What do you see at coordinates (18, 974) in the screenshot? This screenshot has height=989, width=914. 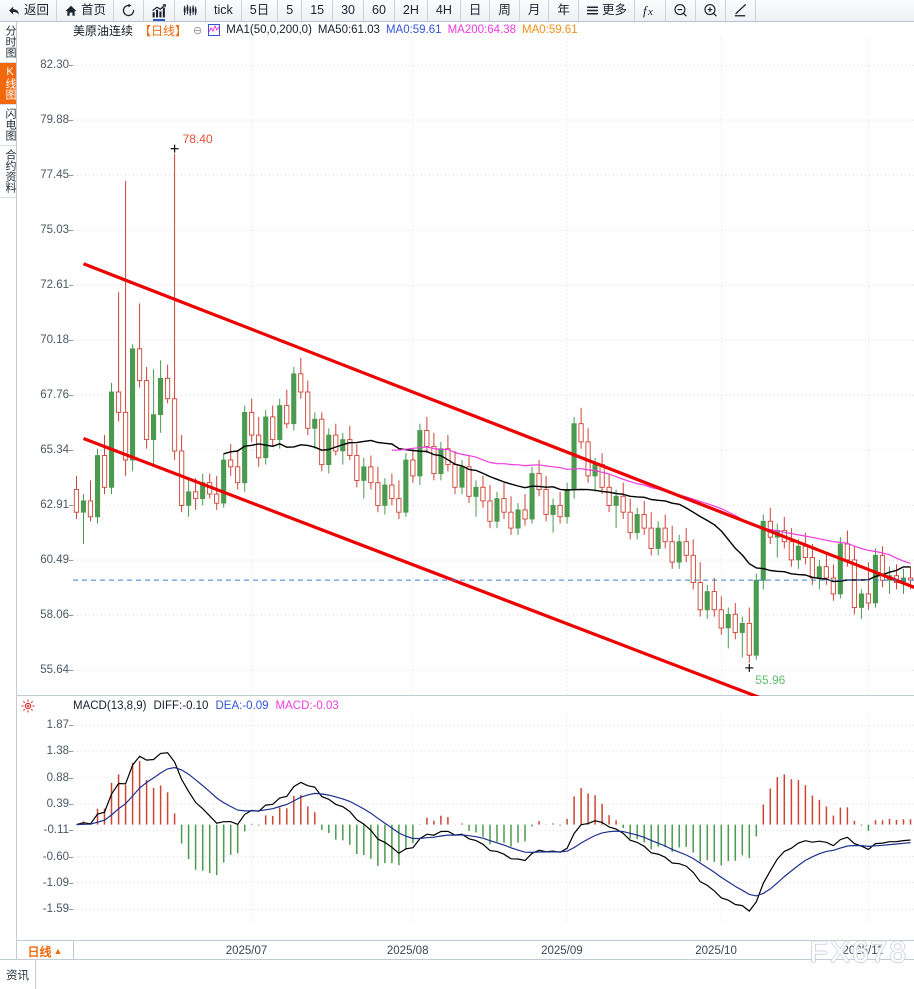 I see `tab-news: 资讯` at bounding box center [18, 974].